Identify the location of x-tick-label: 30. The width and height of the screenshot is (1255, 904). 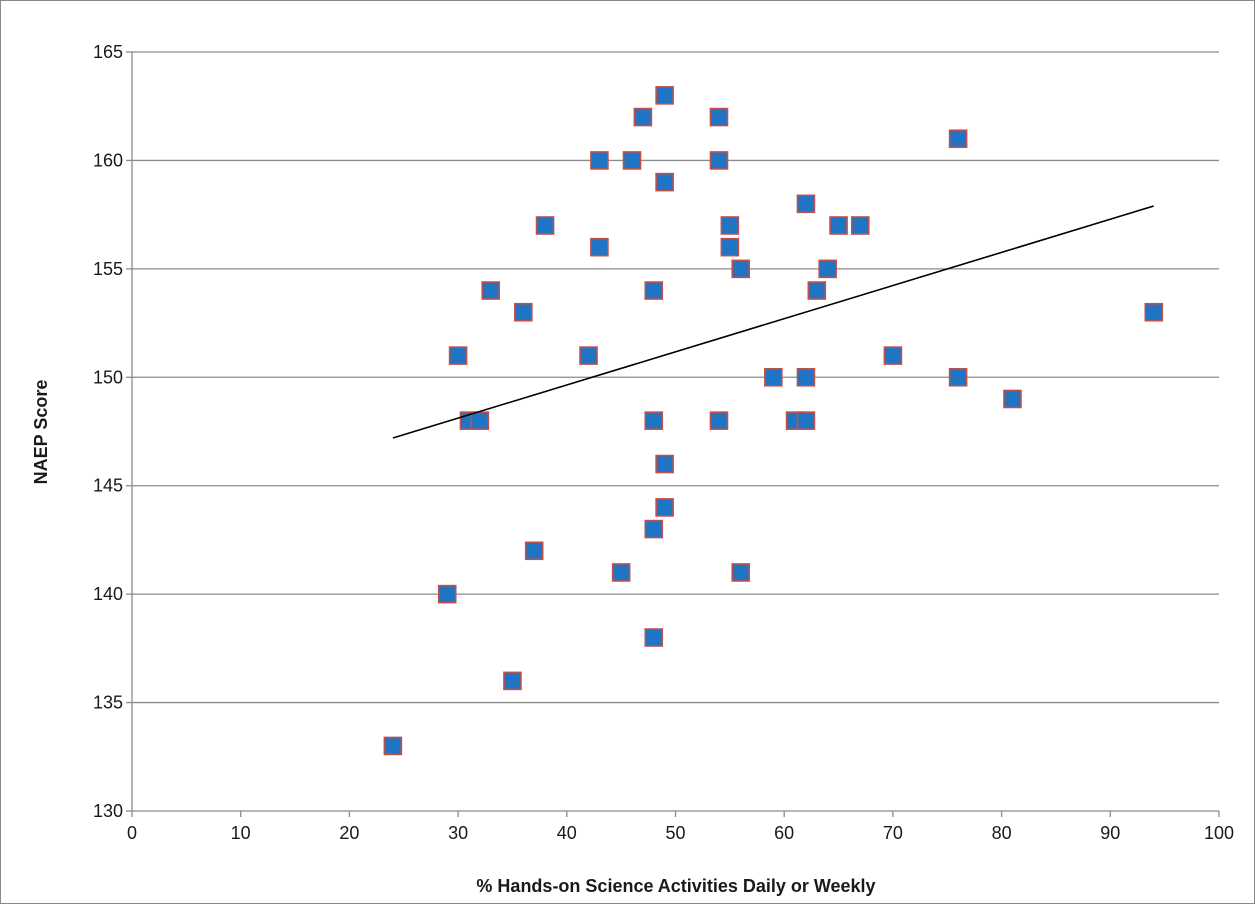
(458, 833).